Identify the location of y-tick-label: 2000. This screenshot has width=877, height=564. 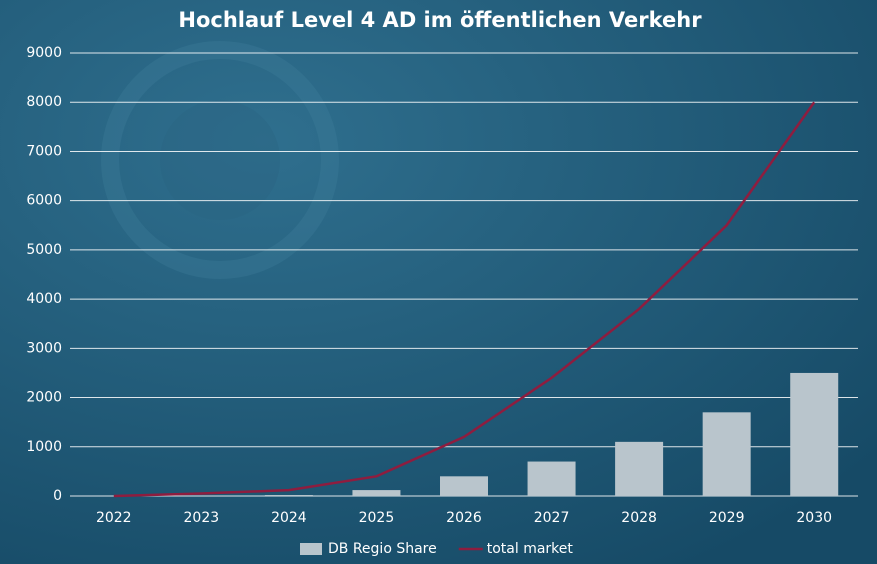
(44, 398).